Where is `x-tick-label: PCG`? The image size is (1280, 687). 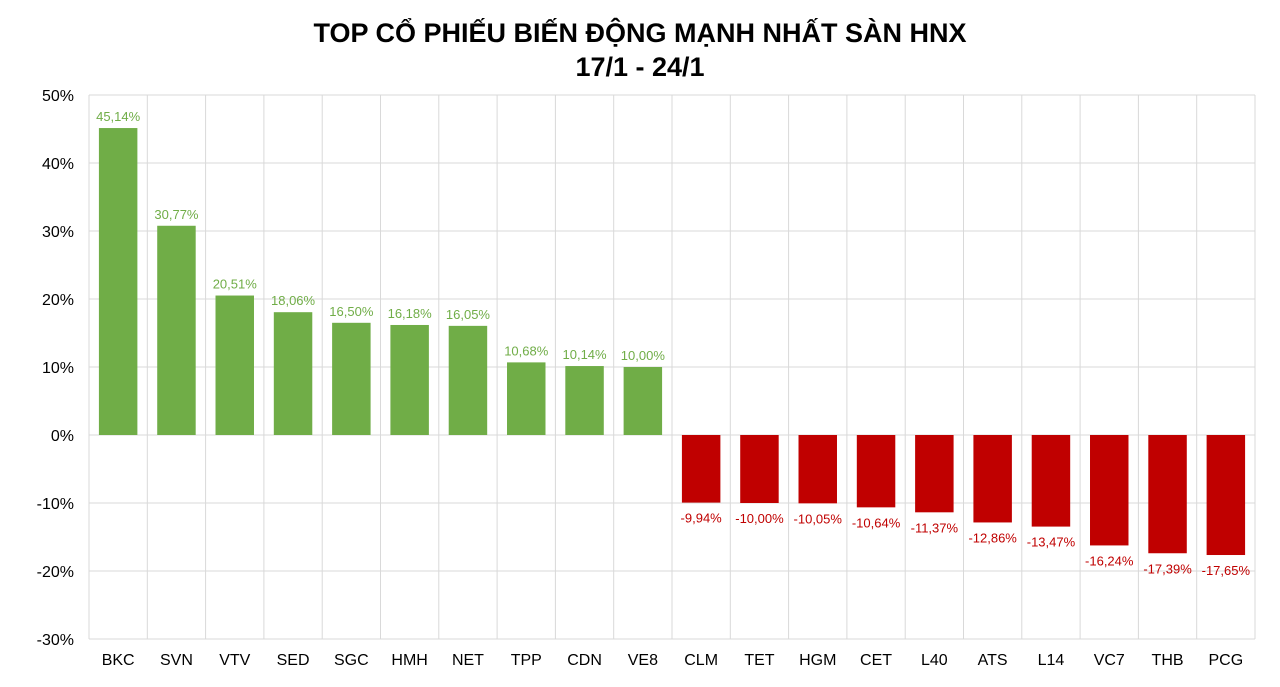 x-tick-label: PCG is located at coordinates (1226, 660).